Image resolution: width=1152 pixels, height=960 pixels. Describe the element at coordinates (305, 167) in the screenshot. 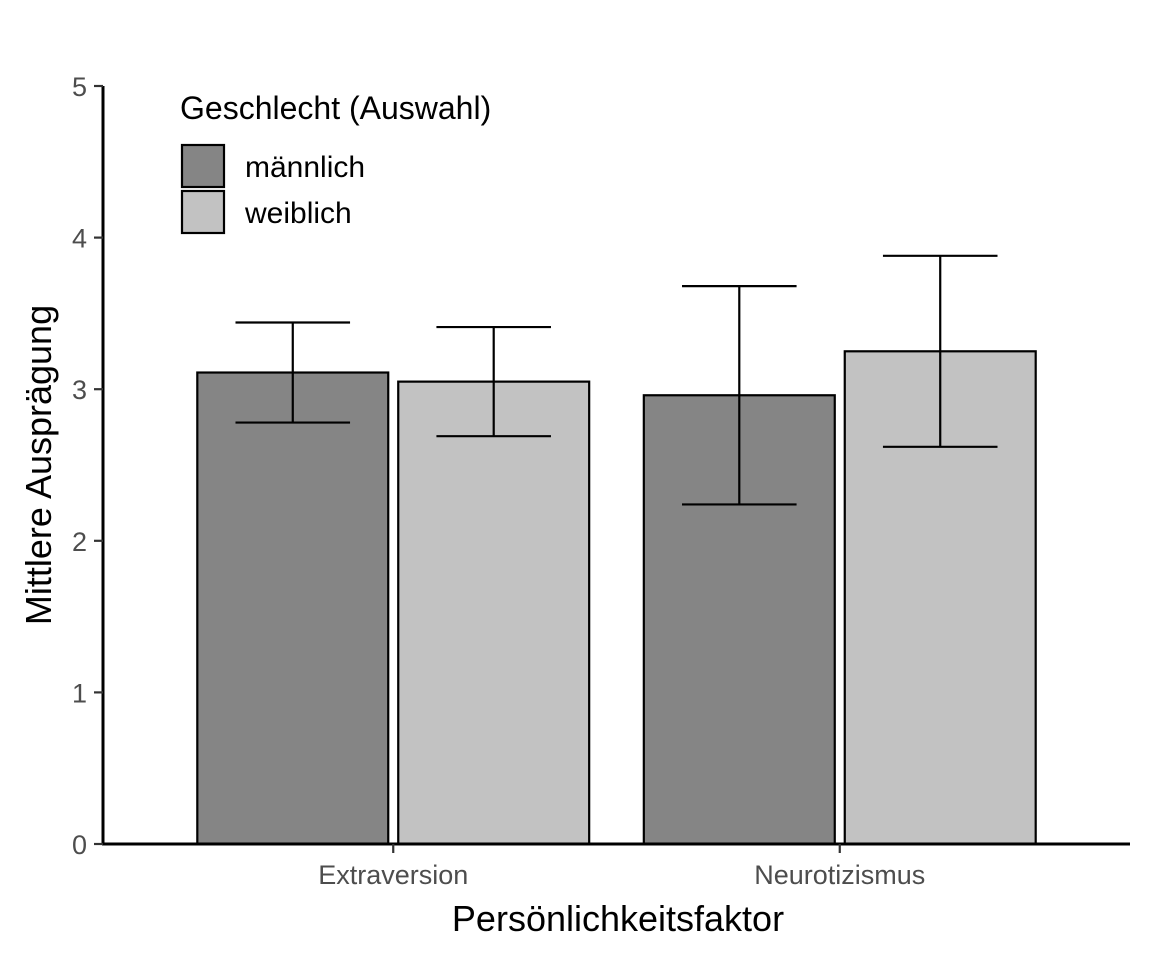

I see `legend-label: männlich` at that location.